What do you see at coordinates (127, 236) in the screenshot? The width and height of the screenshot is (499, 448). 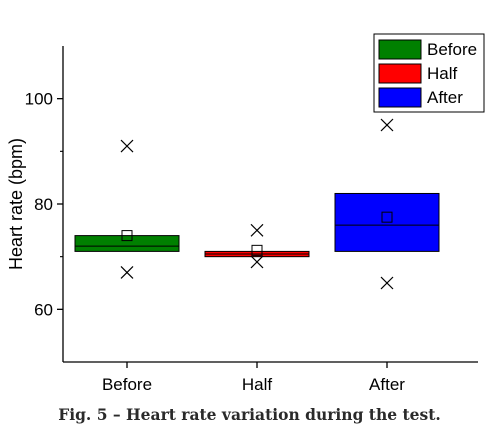 I see `mean-marker-before` at bounding box center [127, 236].